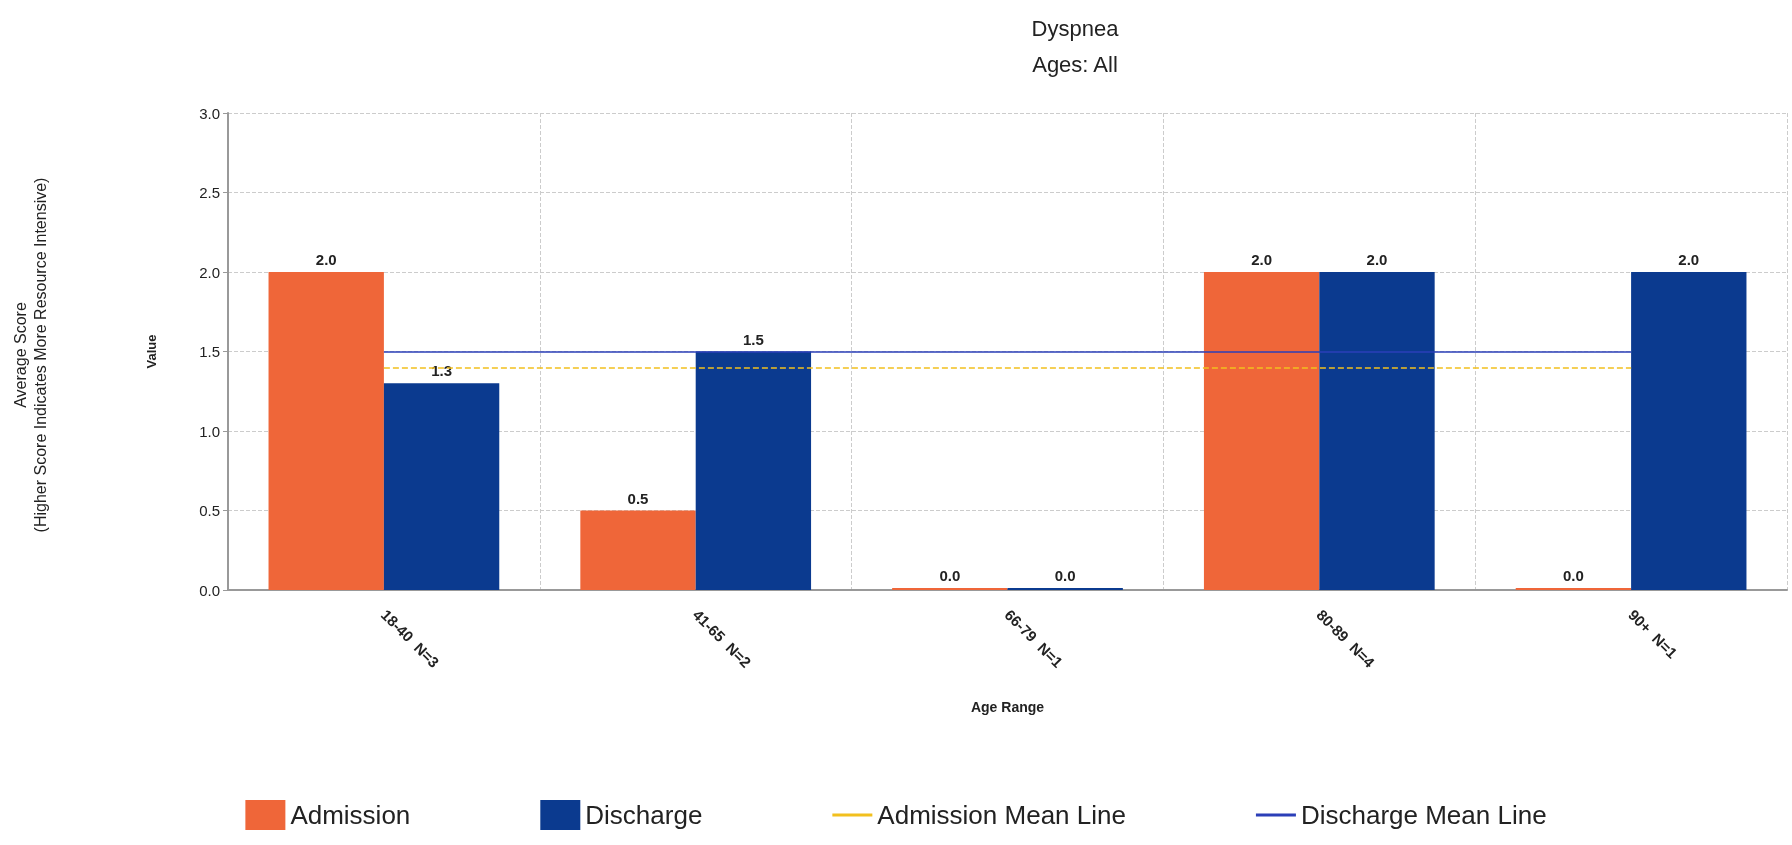  I want to click on text: Average Score (Higher Score Indicates More Resource Intensive), so click(30, 355).